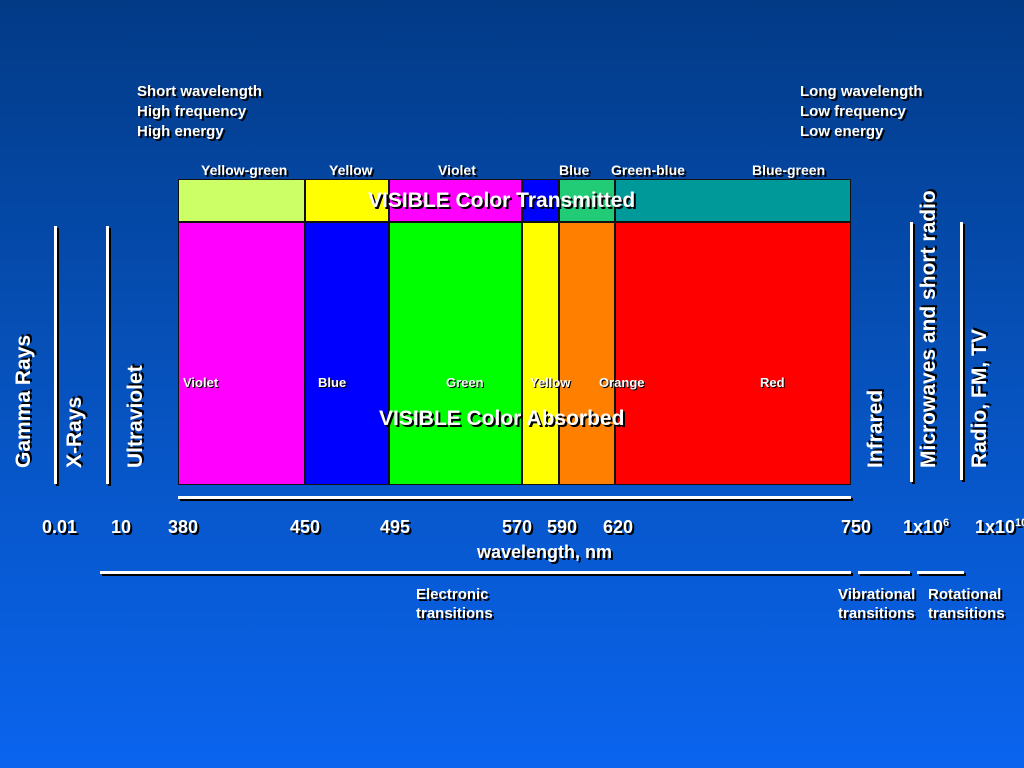 The image size is (1024, 768). What do you see at coordinates (772, 382) in the screenshot?
I see `absorbed-label-red: Red` at bounding box center [772, 382].